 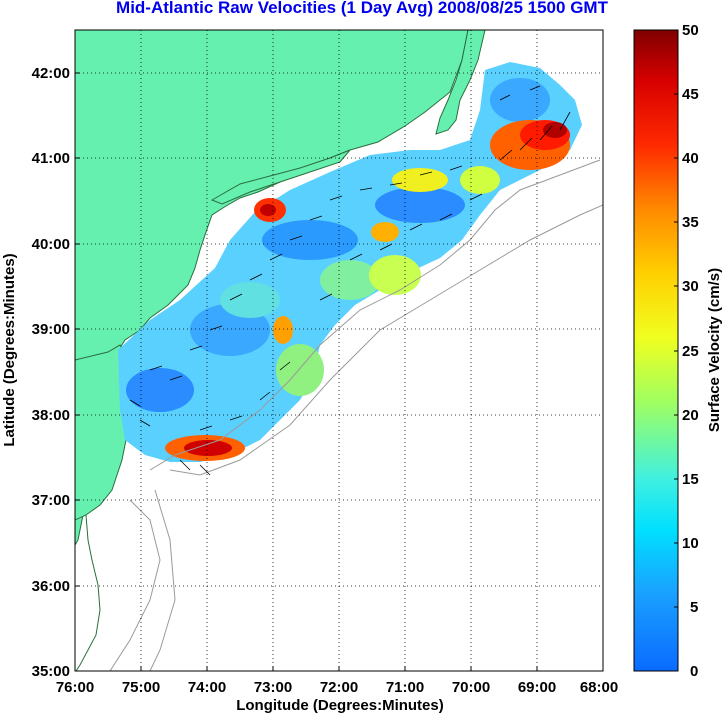 What do you see at coordinates (51, 586) in the screenshot?
I see `lat-tick-label: 36:00` at bounding box center [51, 586].